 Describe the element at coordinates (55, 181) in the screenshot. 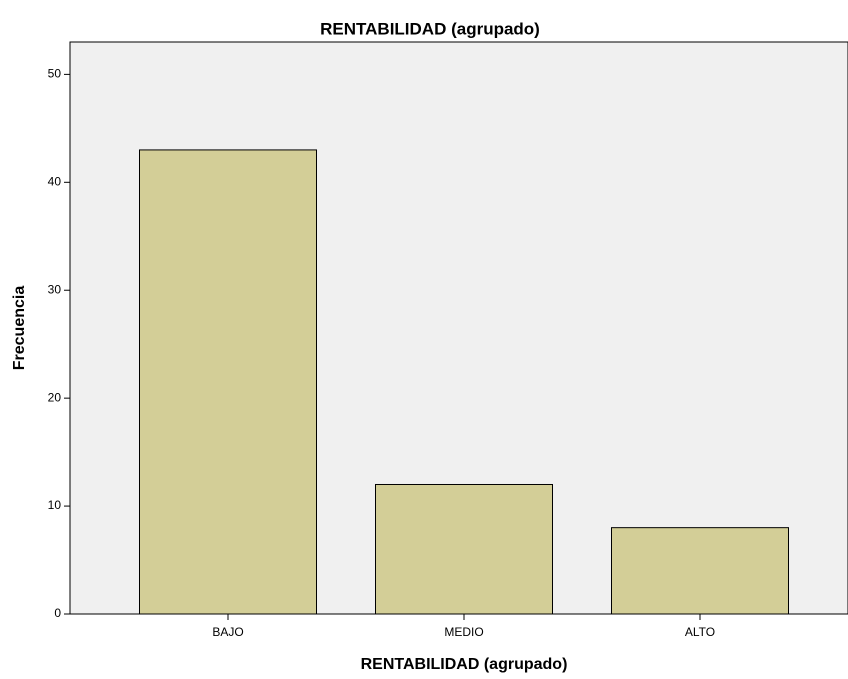

I see `y-tick-label: 40` at that location.